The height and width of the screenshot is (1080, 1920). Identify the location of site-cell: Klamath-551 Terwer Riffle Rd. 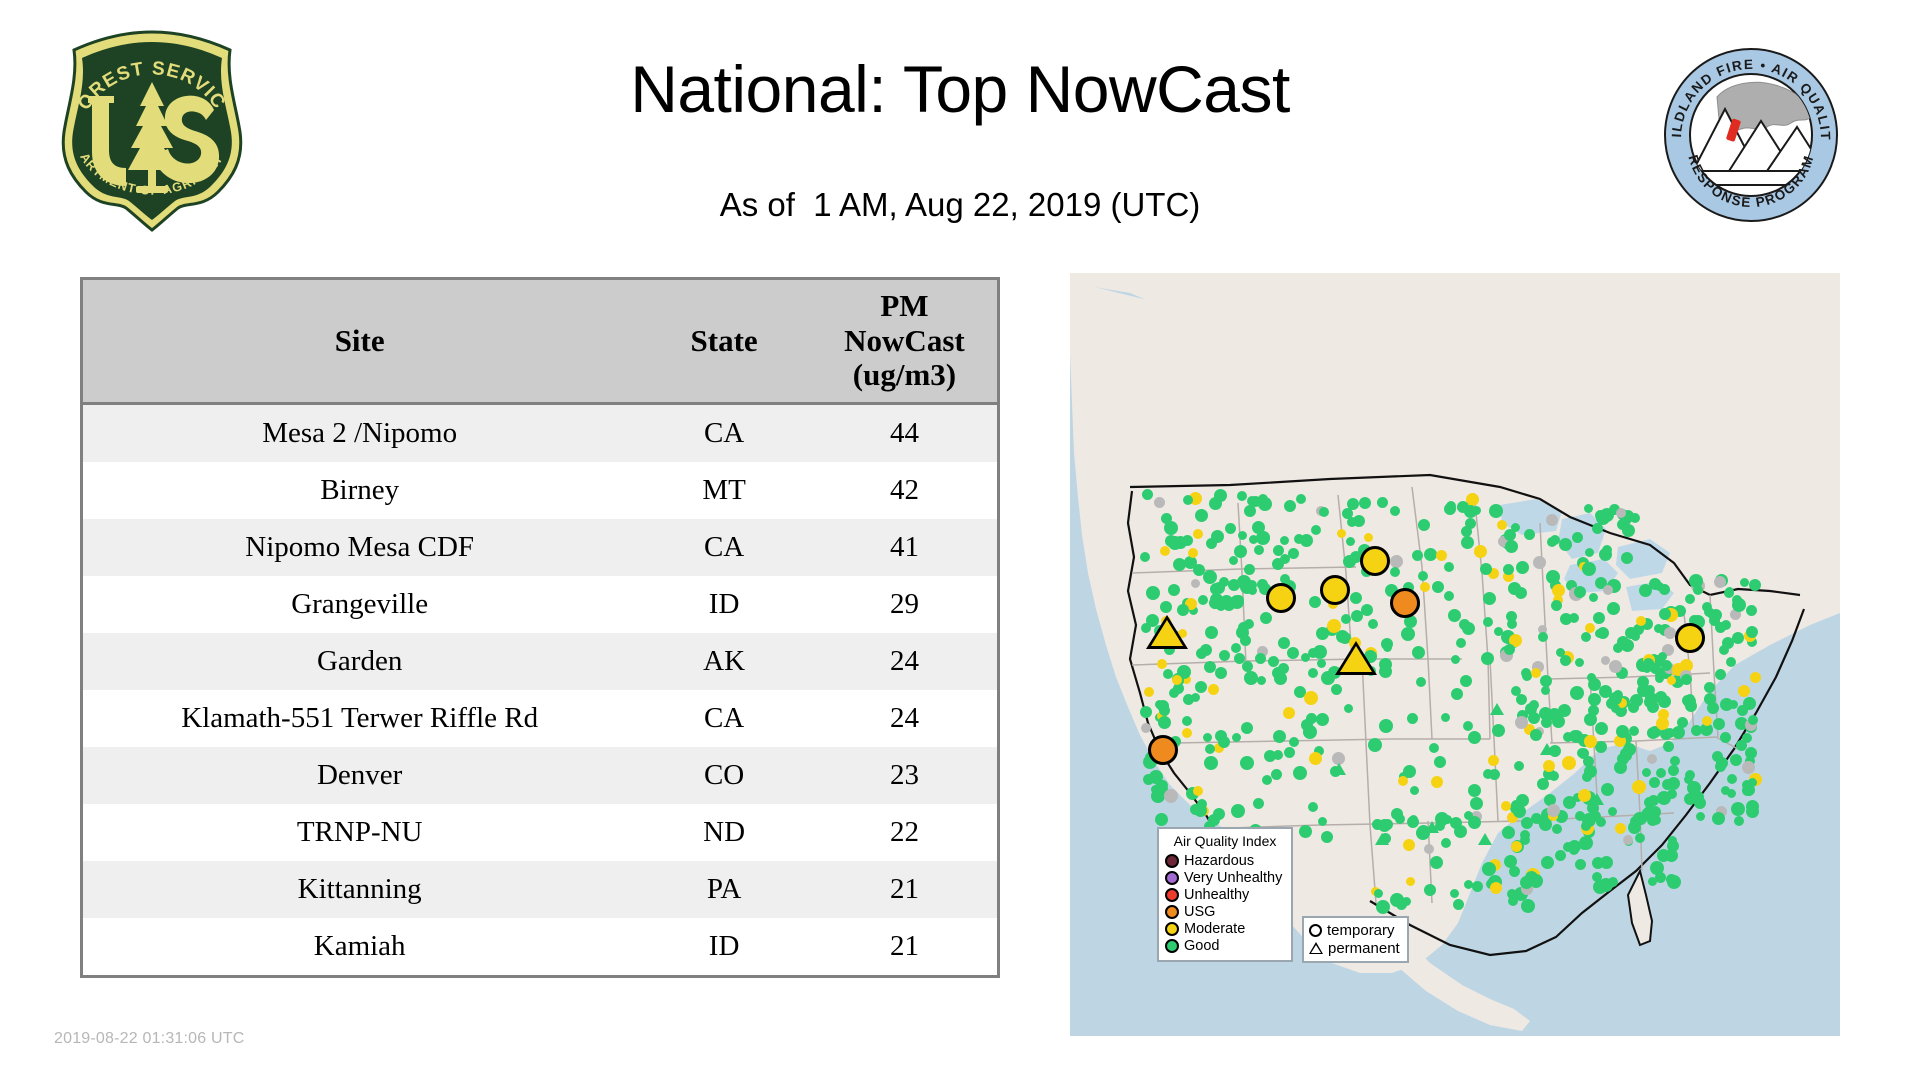
(359, 718).